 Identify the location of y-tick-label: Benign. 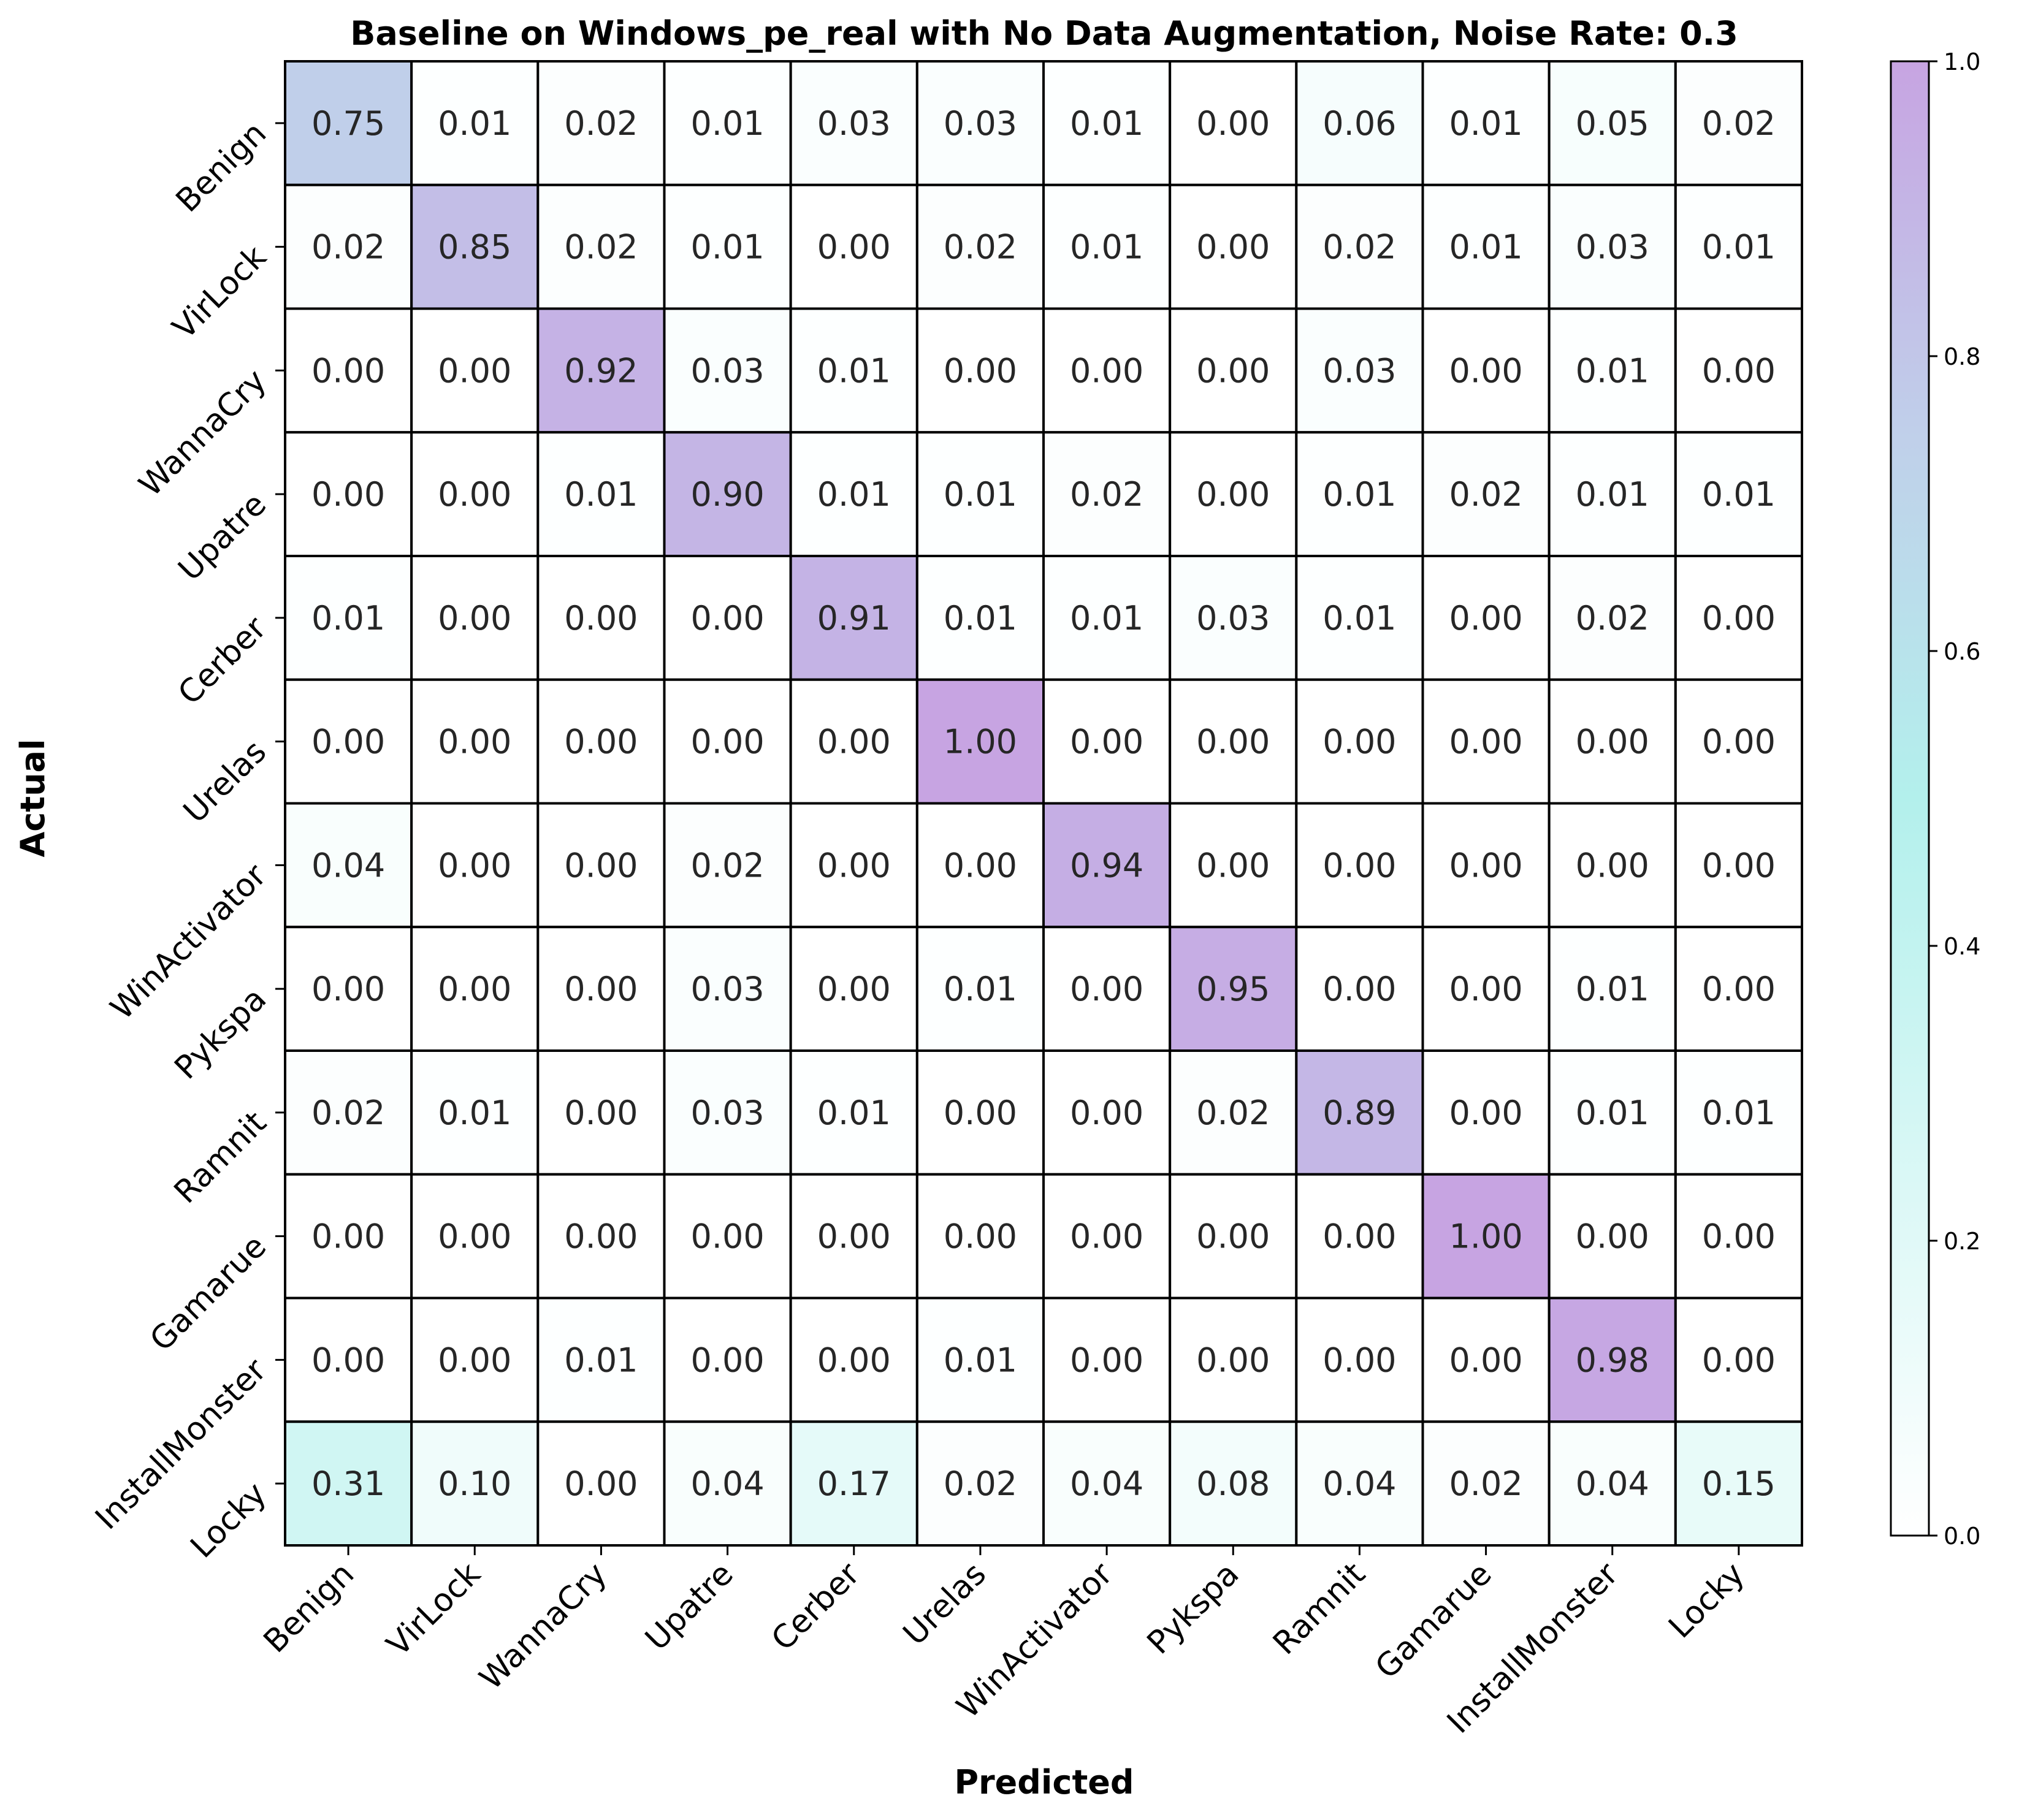
(221, 167).